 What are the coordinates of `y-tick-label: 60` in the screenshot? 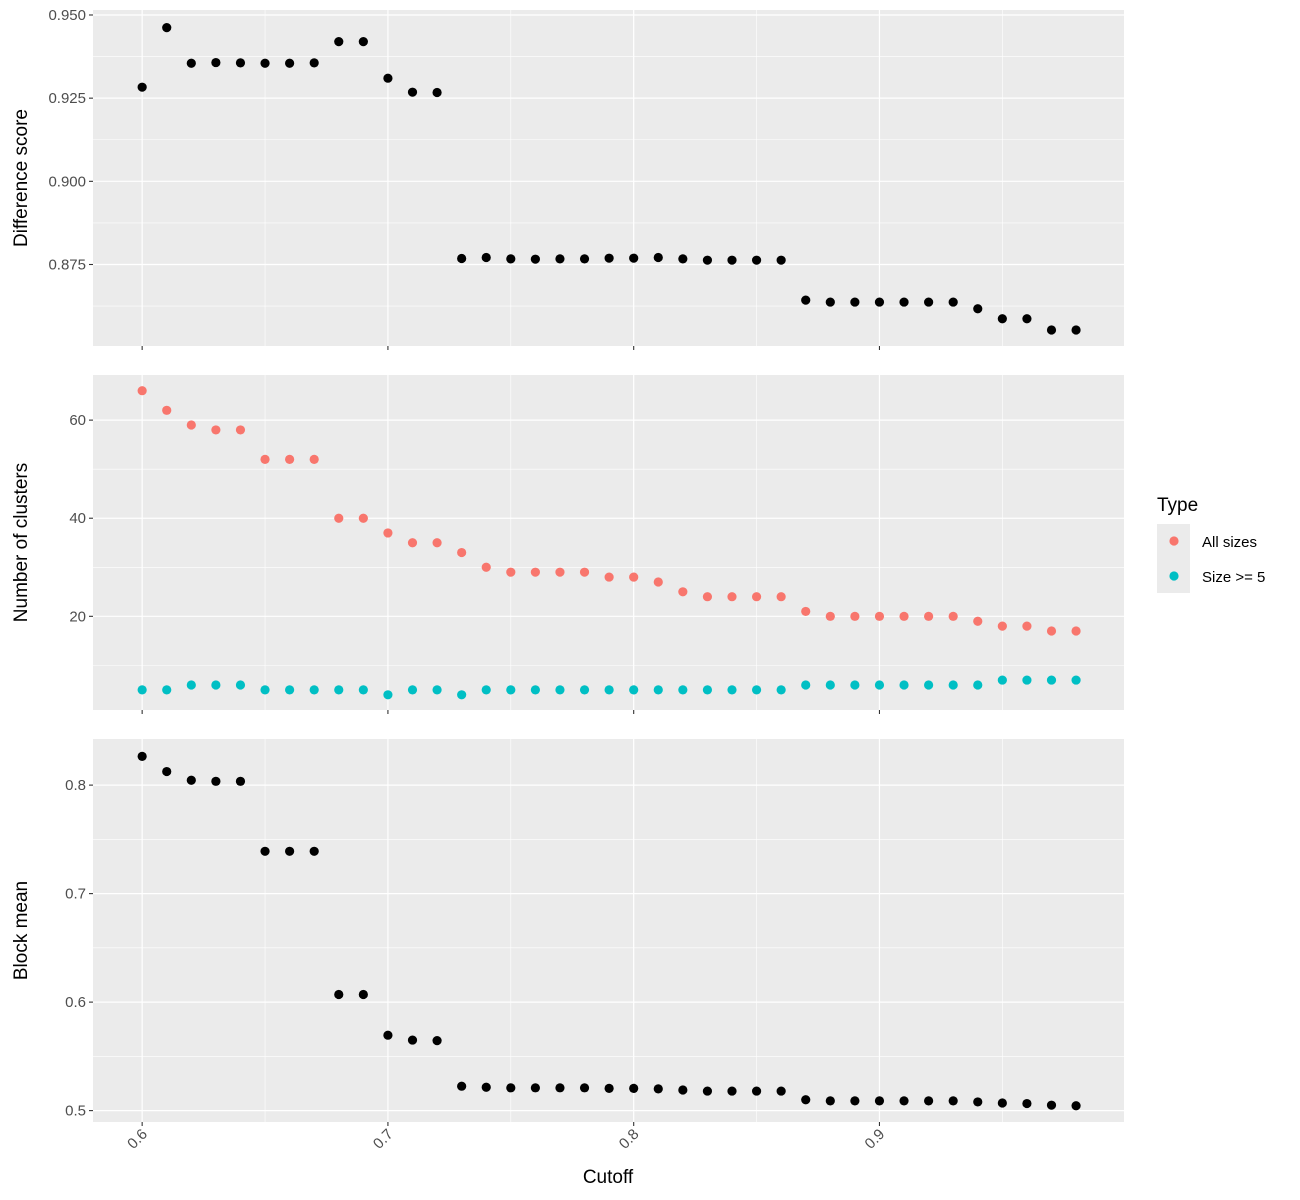 It's located at (77, 420).